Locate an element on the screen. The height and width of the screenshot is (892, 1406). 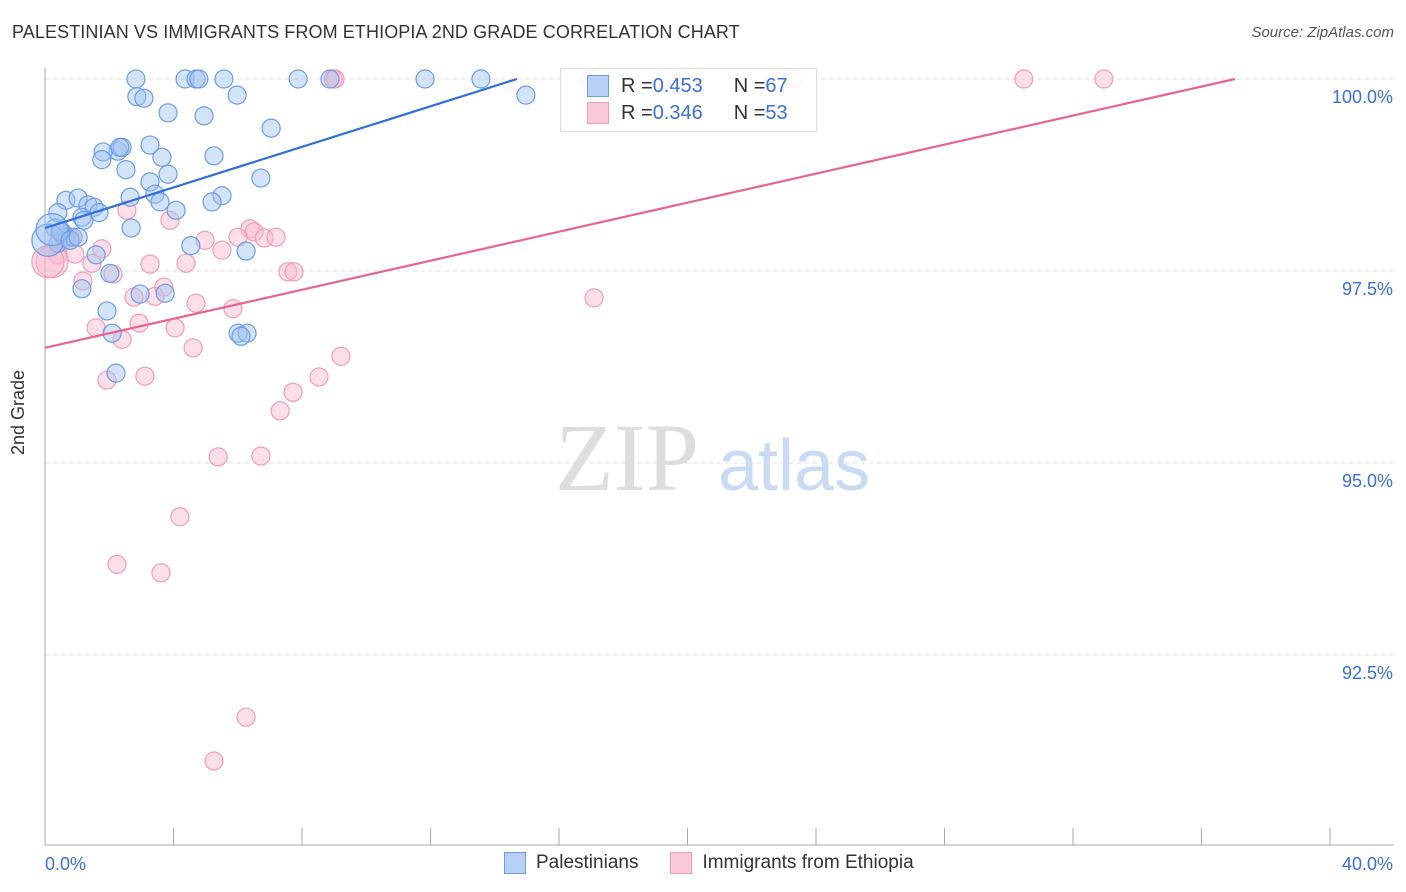
legend-palestinians: Palestinians is located at coordinates (587, 862).